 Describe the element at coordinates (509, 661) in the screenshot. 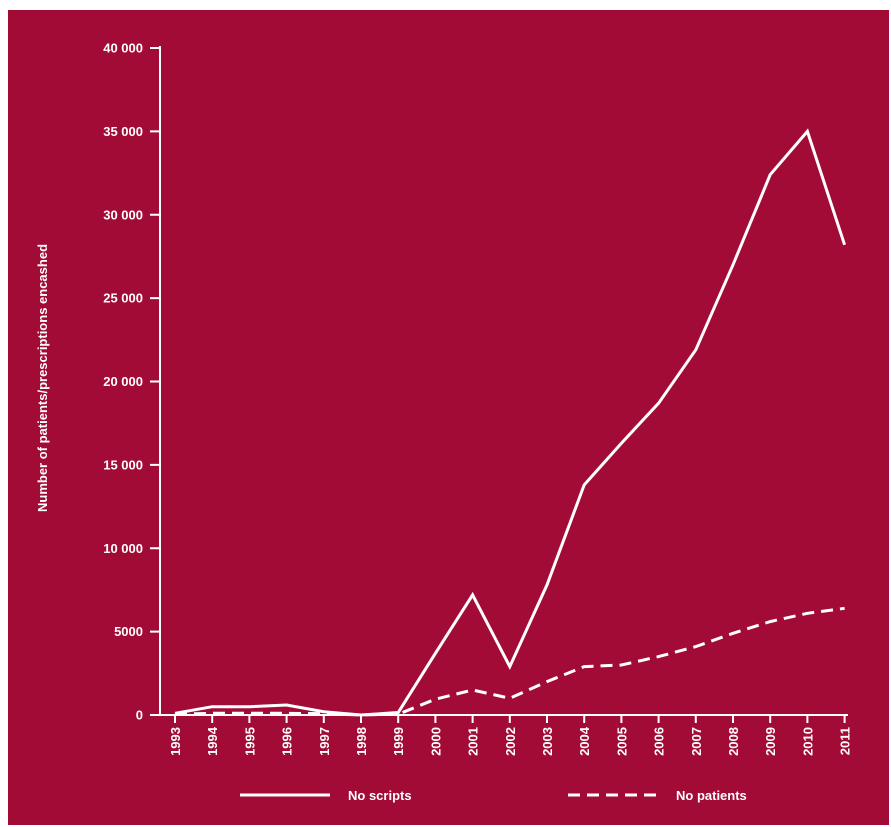

I see `series-line-no-patients` at that location.